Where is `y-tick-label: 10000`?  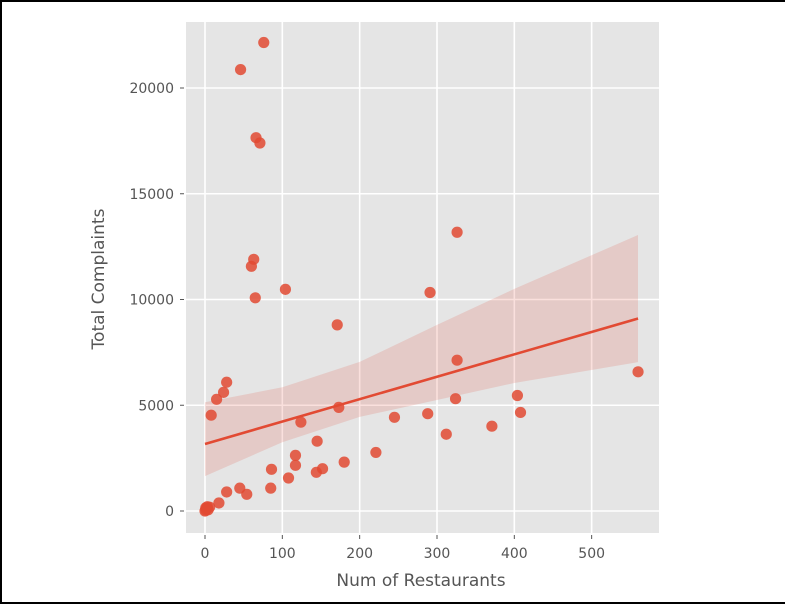
y-tick-label: 10000 is located at coordinates (151, 301).